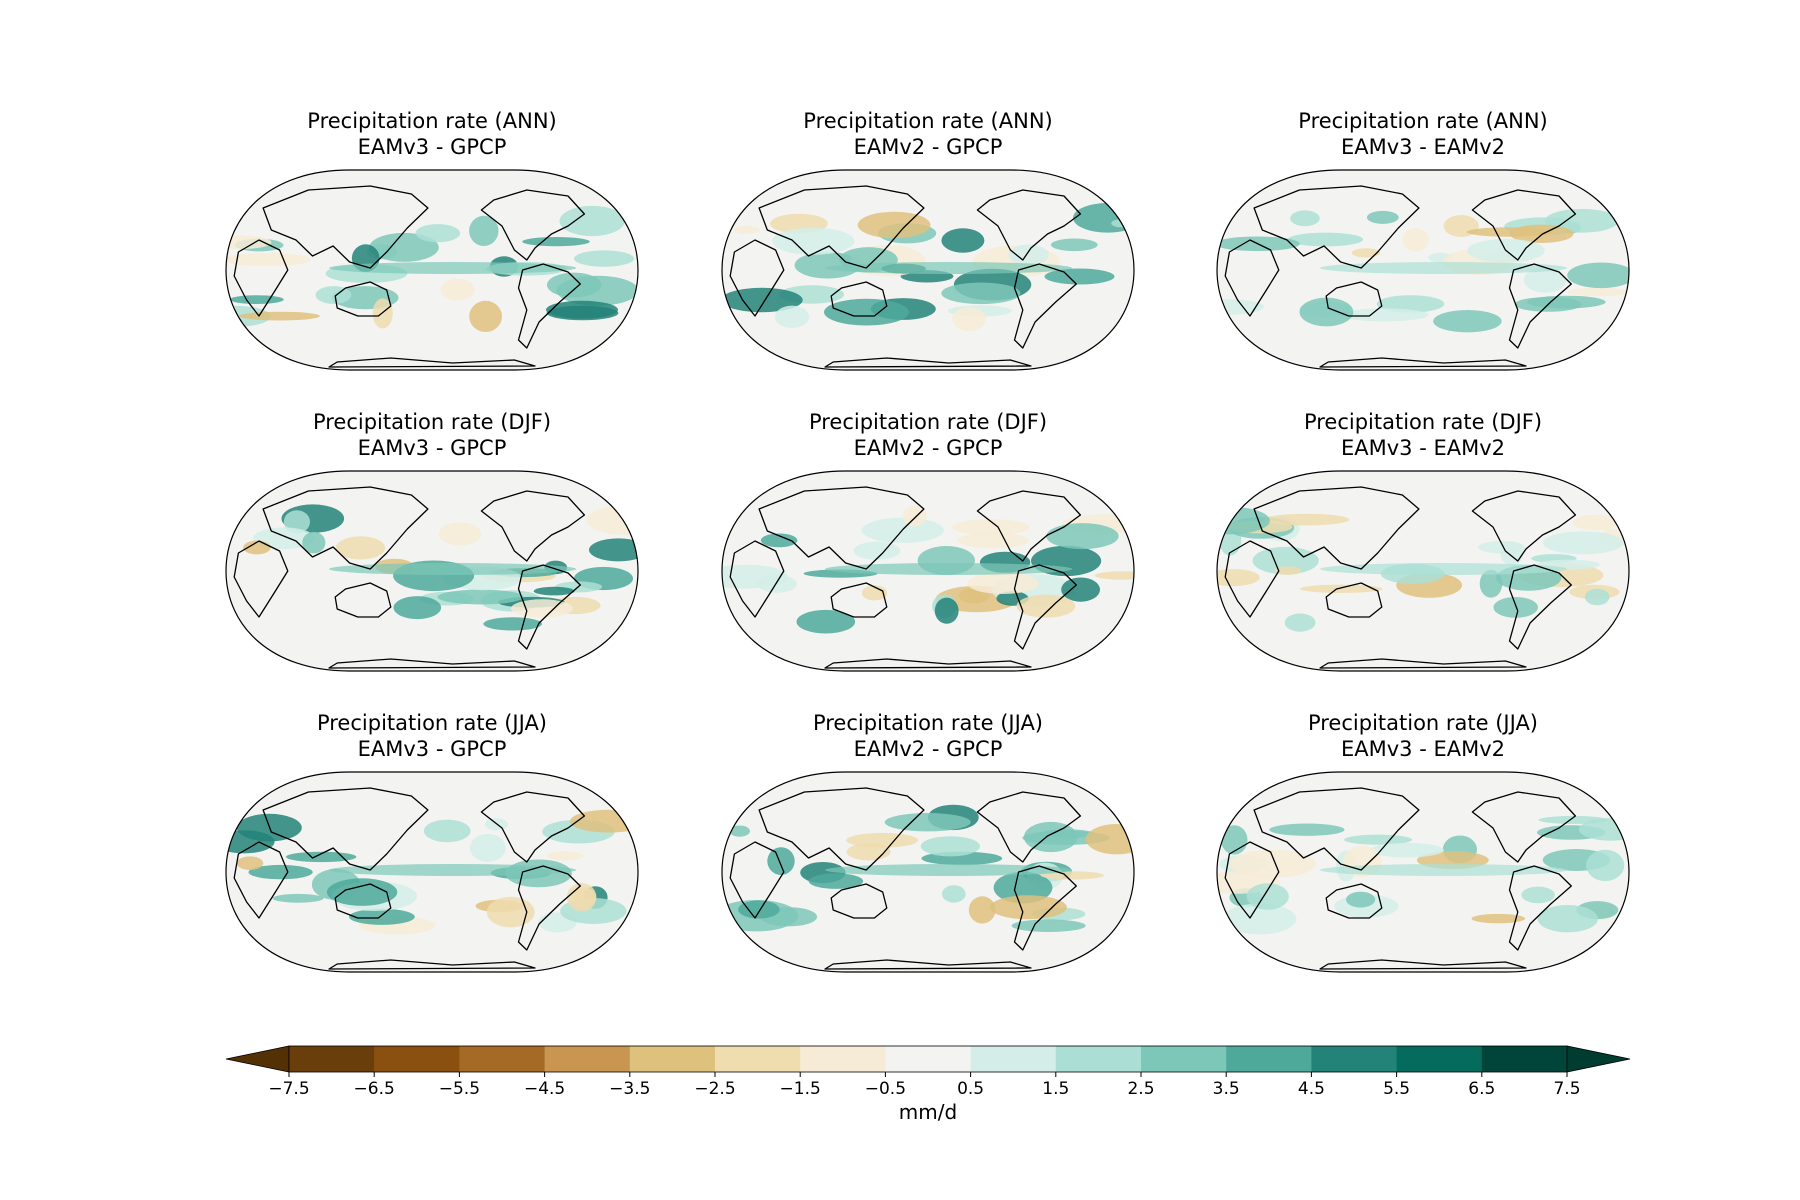 Image resolution: width=1800 pixels, height=1200 pixels. Describe the element at coordinates (629, 1089) in the screenshot. I see `colorbar-tick-label: −3.5` at that location.